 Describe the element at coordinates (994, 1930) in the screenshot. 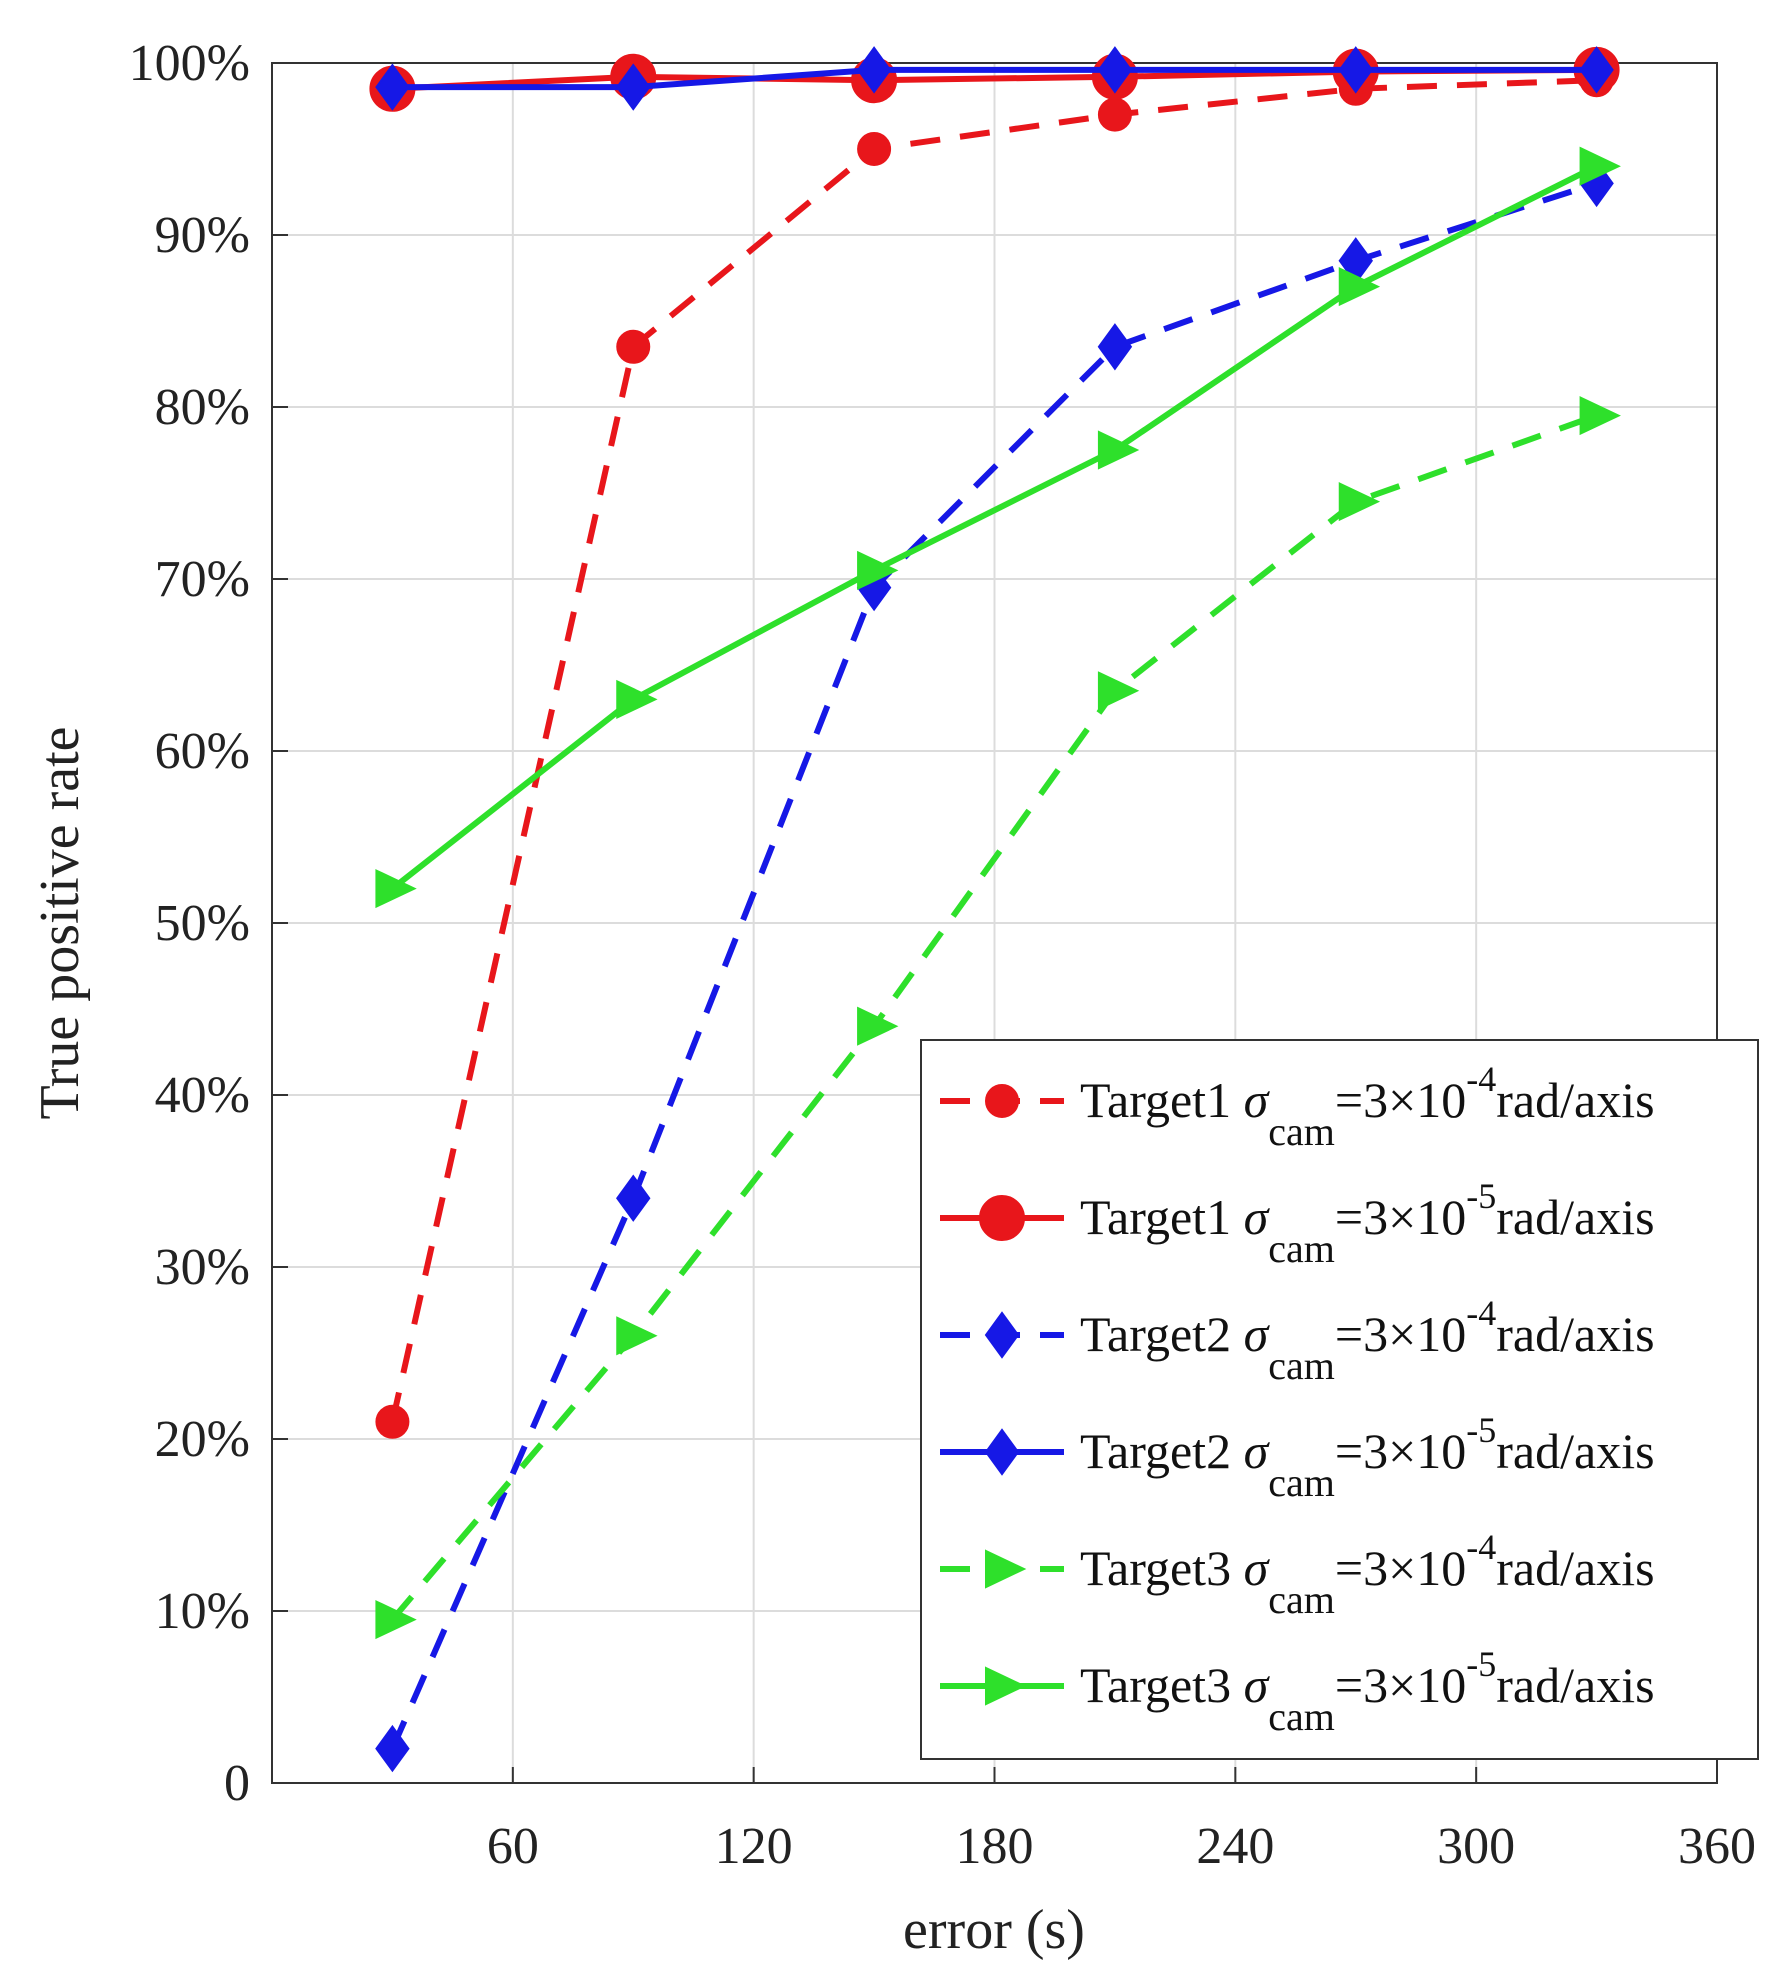

I see `x-axis-title: error (s)` at that location.